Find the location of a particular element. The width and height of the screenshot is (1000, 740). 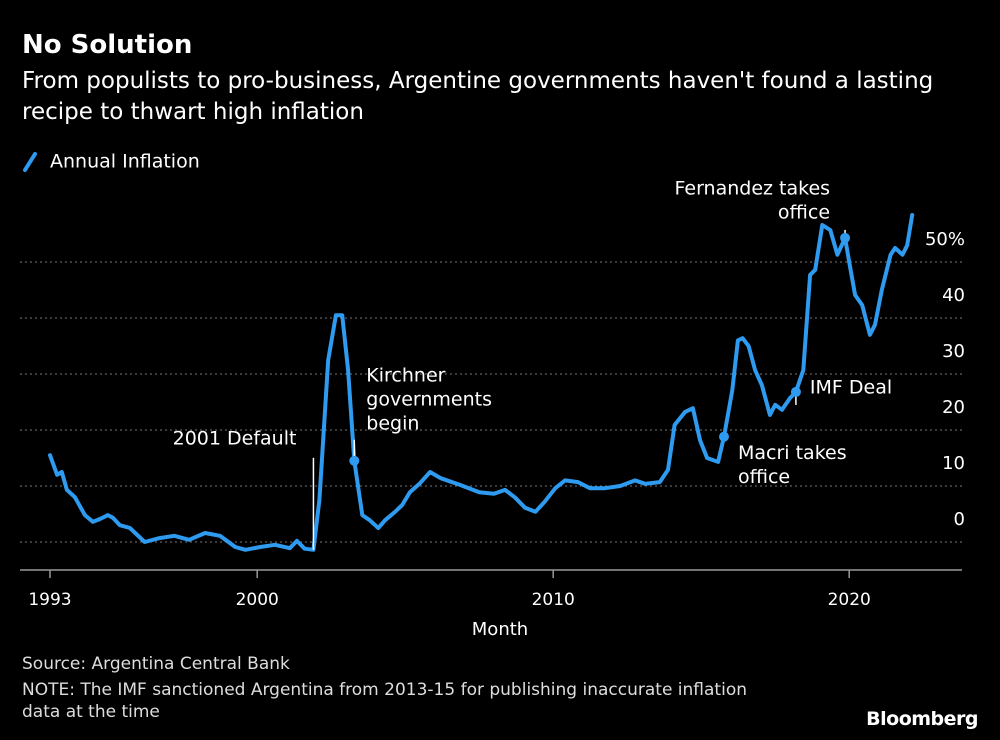

annotation-label: IMF Deal is located at coordinates (851, 387).